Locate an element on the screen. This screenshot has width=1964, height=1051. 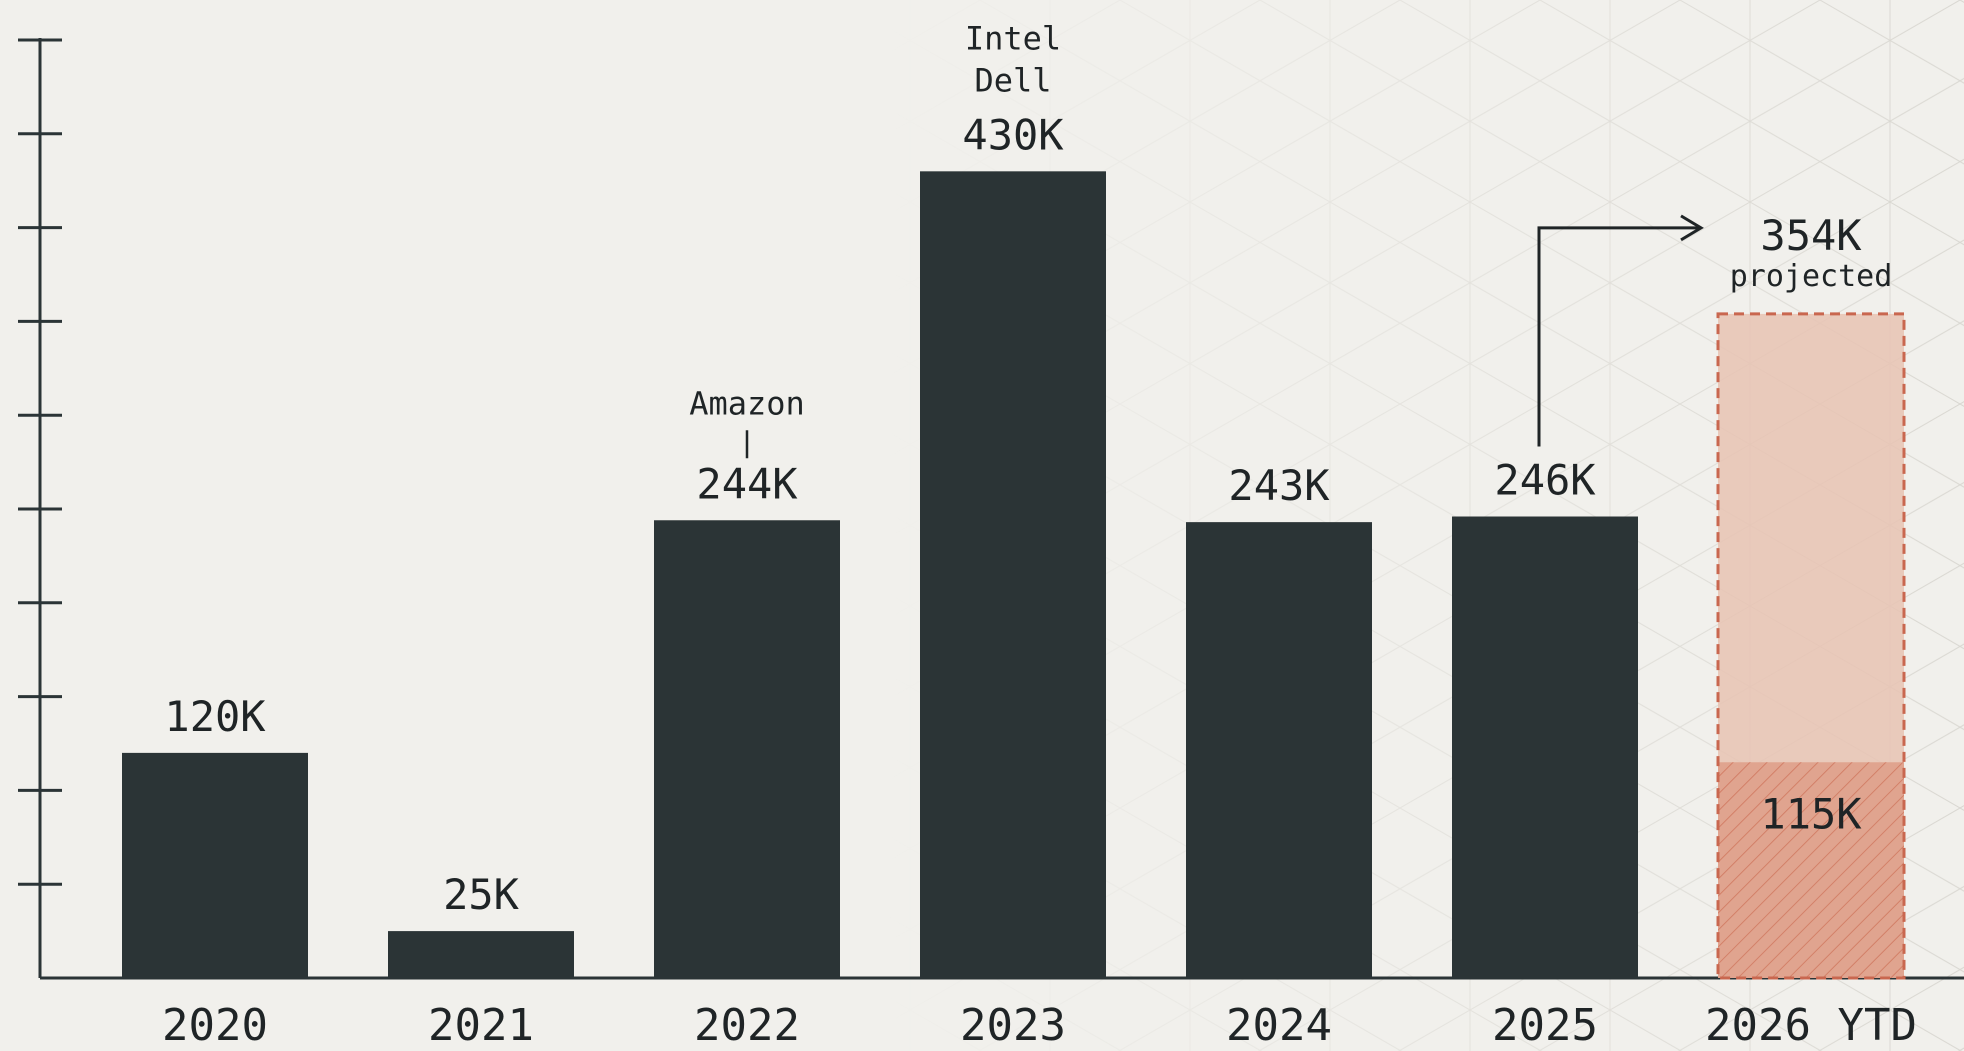
x-tick-labels: 2020 2021 2022 2023 2024 2025 2026 YTD is located at coordinates (1039, 1025).